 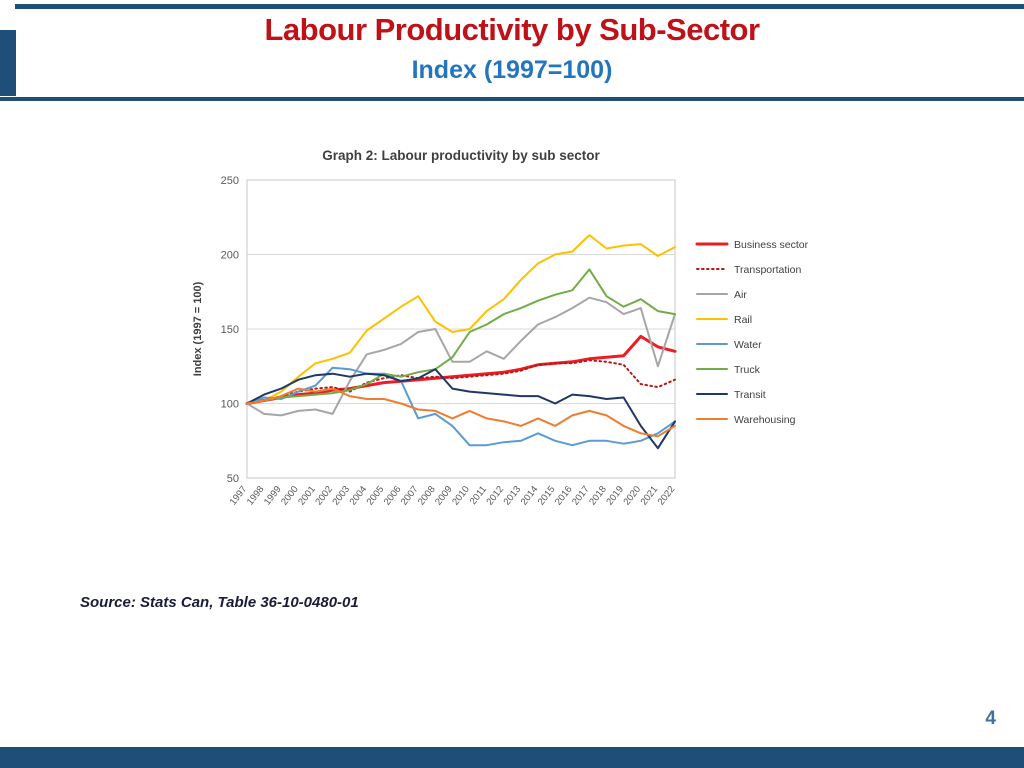 What do you see at coordinates (478, 495) in the screenshot?
I see `x-tick-label: 2011` at bounding box center [478, 495].